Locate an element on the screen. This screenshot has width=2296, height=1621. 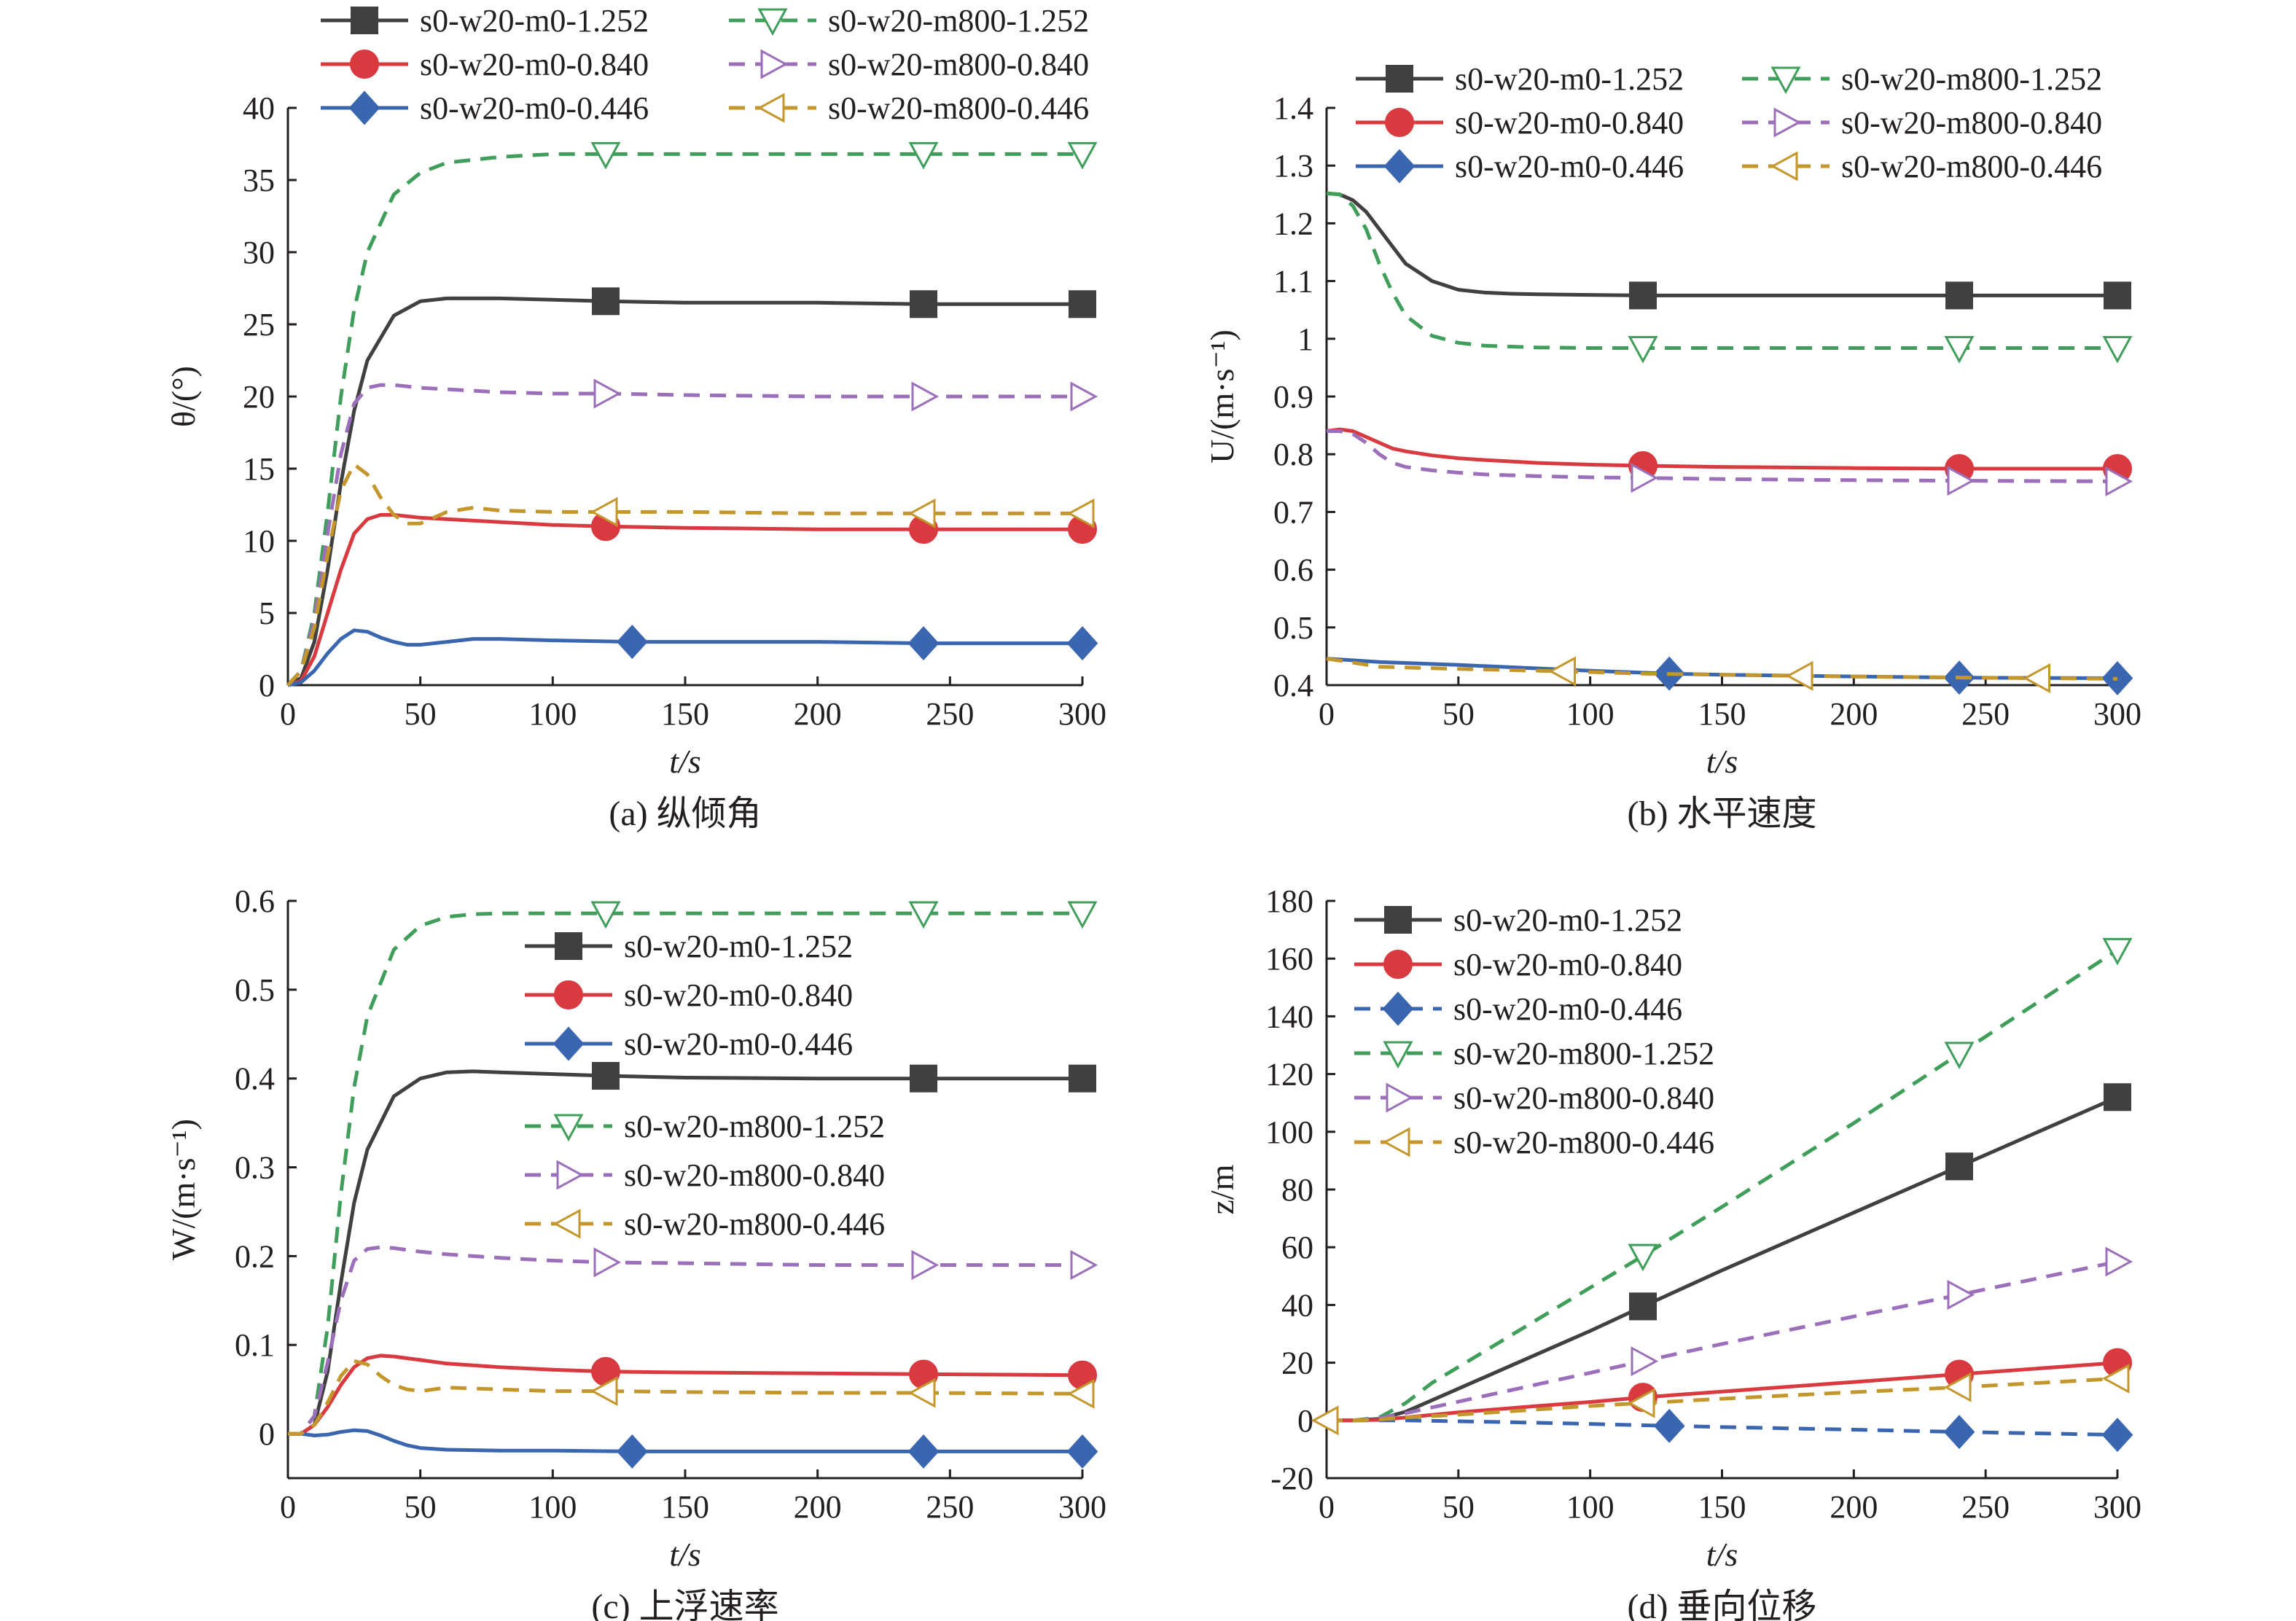
x-tick-label: 0 is located at coordinates (1327, 1507).